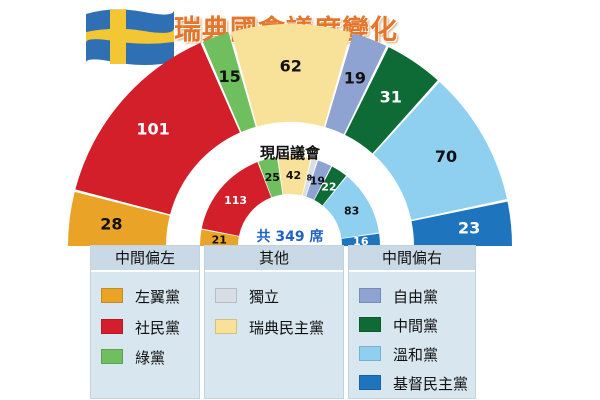 This screenshot has height=400, width=600. I want to click on legend-item-centre-party: 中間黨, so click(398, 326).